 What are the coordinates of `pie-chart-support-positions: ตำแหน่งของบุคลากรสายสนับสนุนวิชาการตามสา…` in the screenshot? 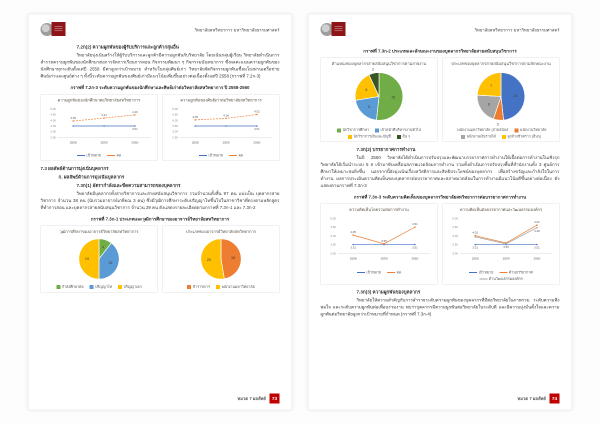 It's located at (379, 100).